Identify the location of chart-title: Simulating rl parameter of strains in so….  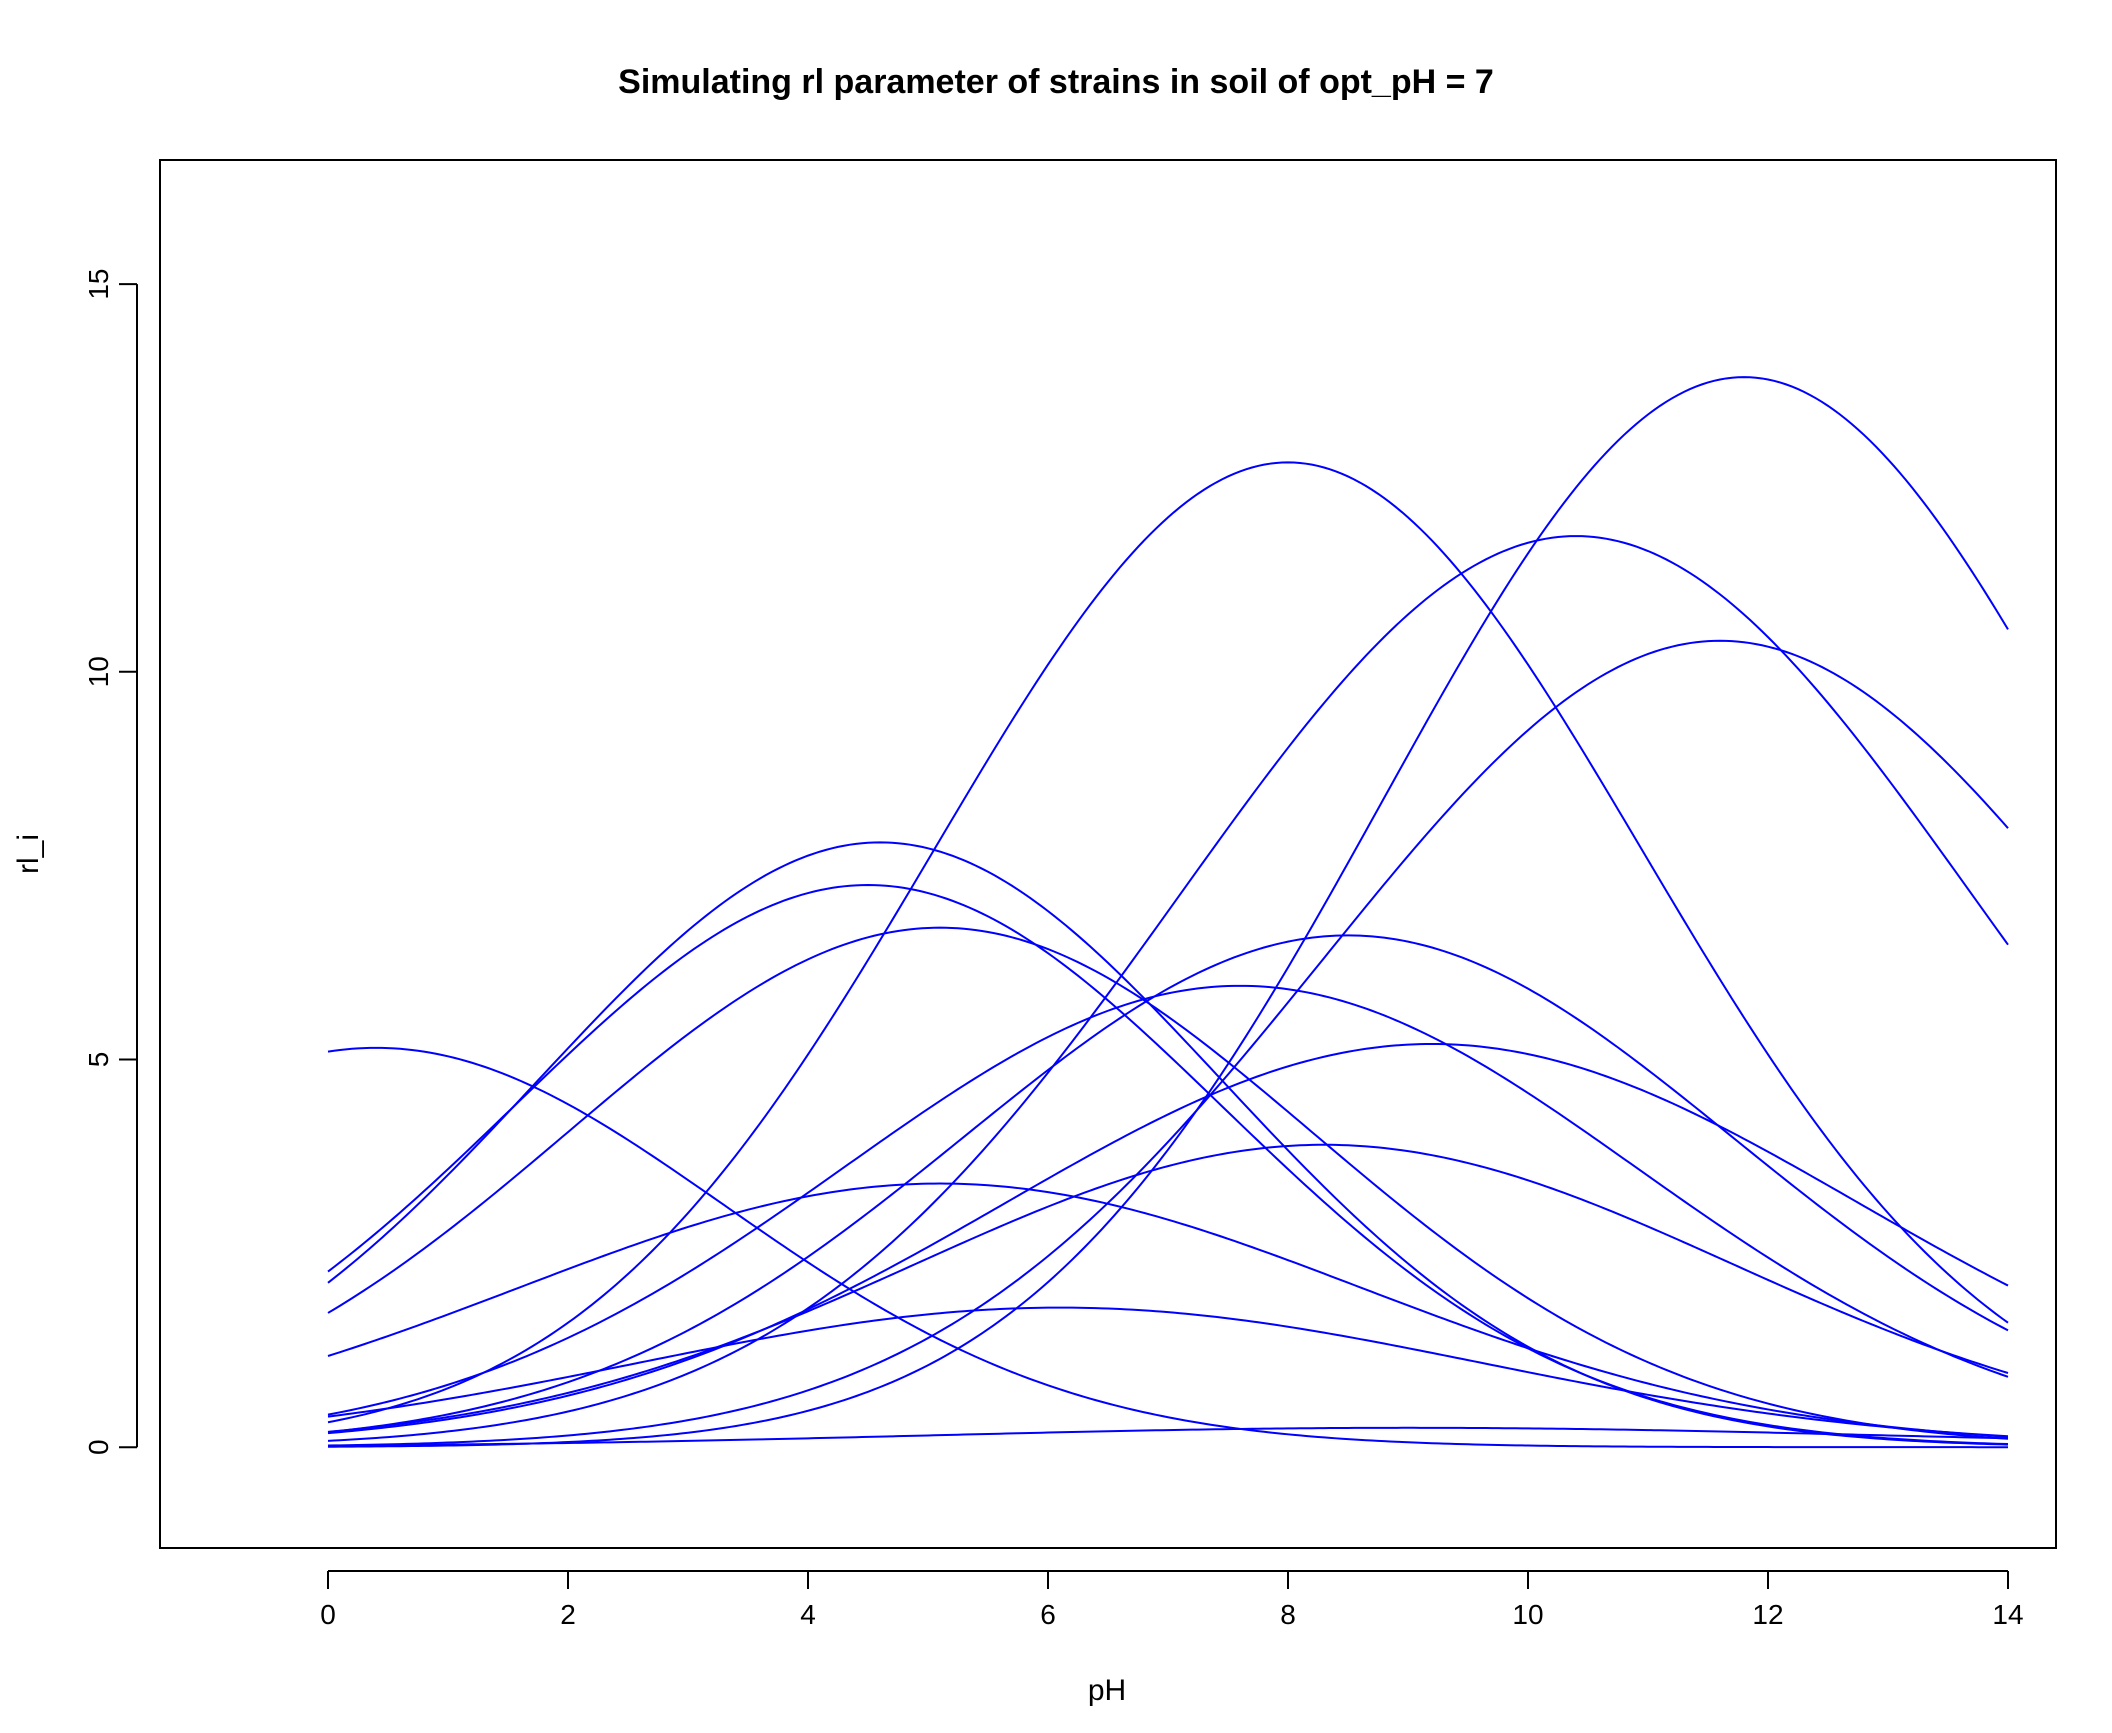
(1056, 82).